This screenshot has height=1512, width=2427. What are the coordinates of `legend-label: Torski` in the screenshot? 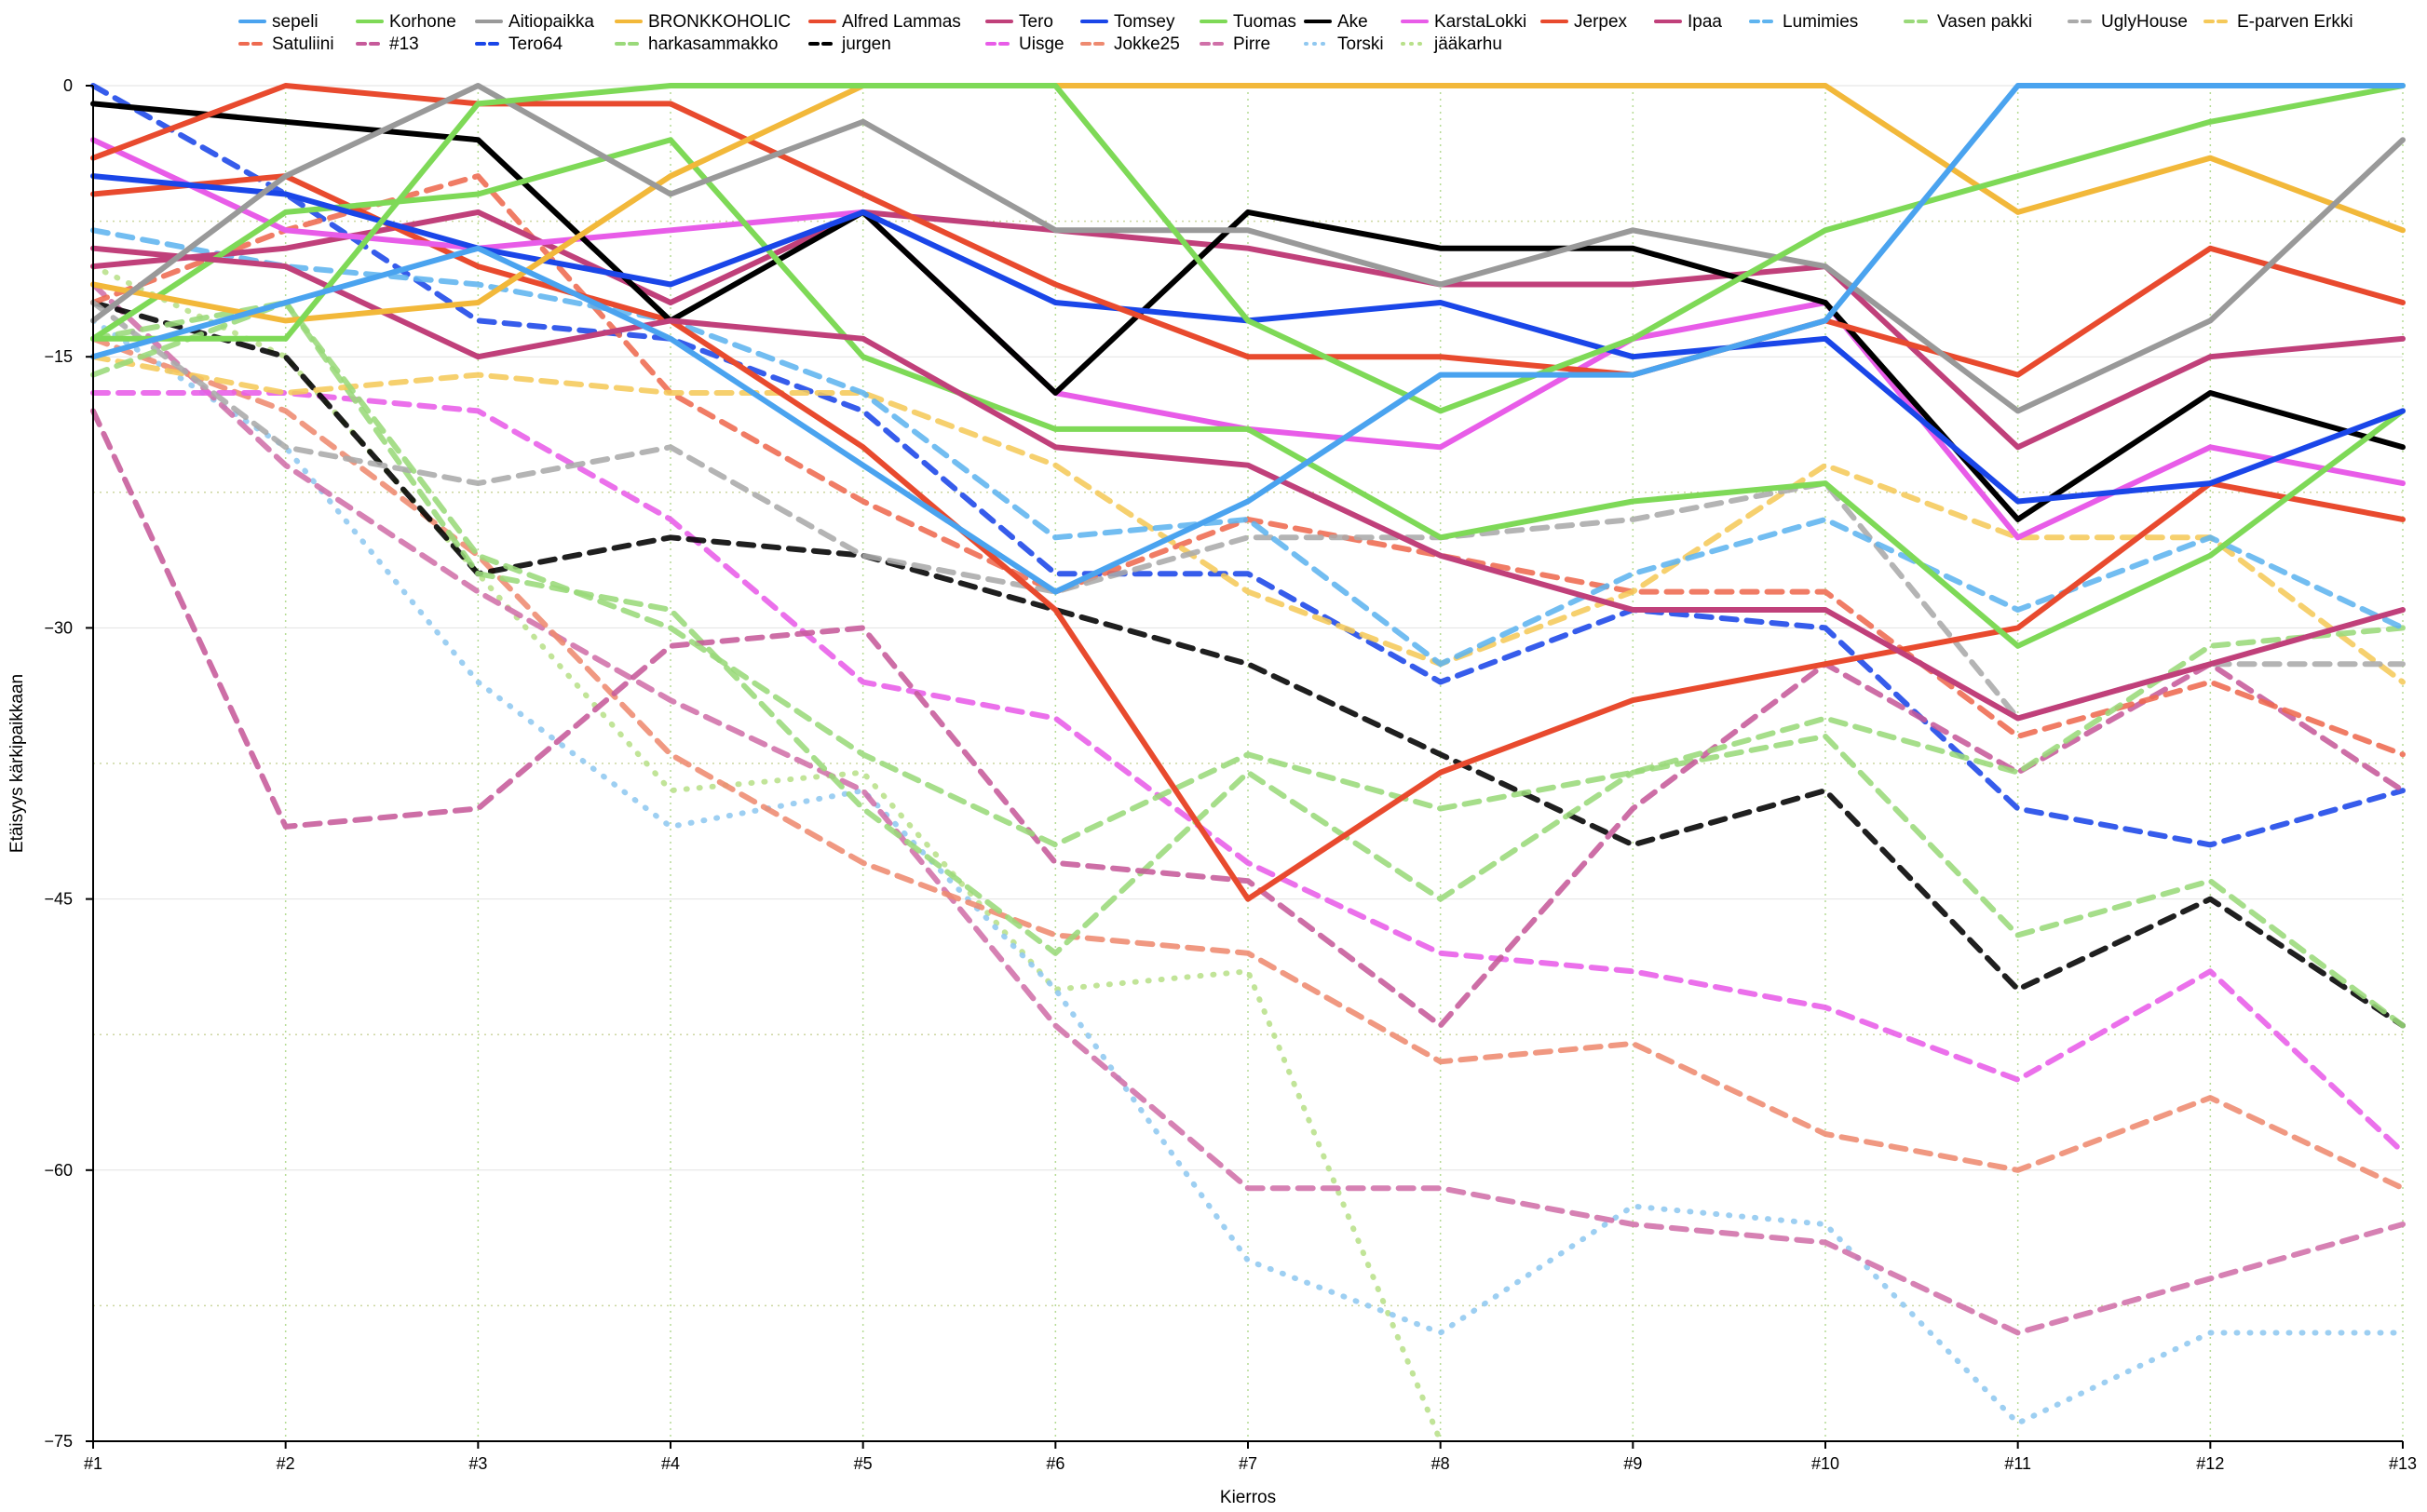 It's located at (1360, 44).